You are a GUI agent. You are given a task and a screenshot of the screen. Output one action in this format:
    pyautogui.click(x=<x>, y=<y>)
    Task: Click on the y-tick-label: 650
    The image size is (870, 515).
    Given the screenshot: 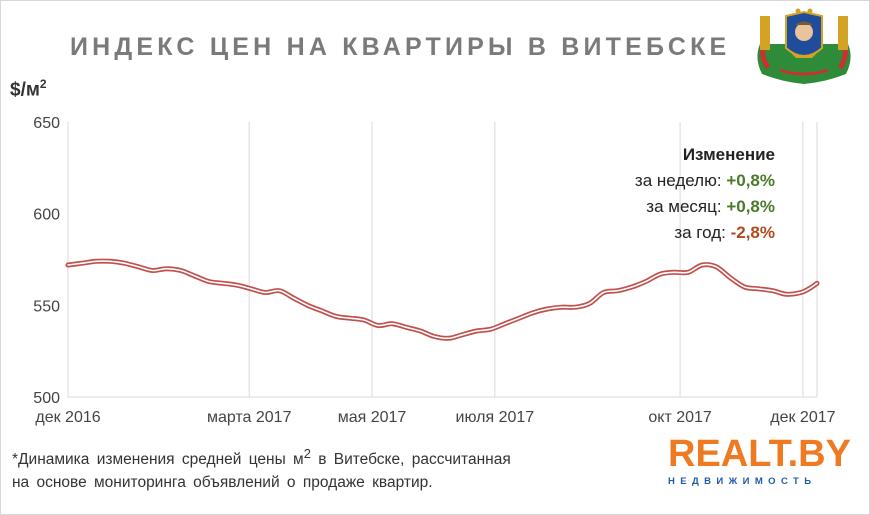 What is the action you would take?
    pyautogui.click(x=46, y=123)
    